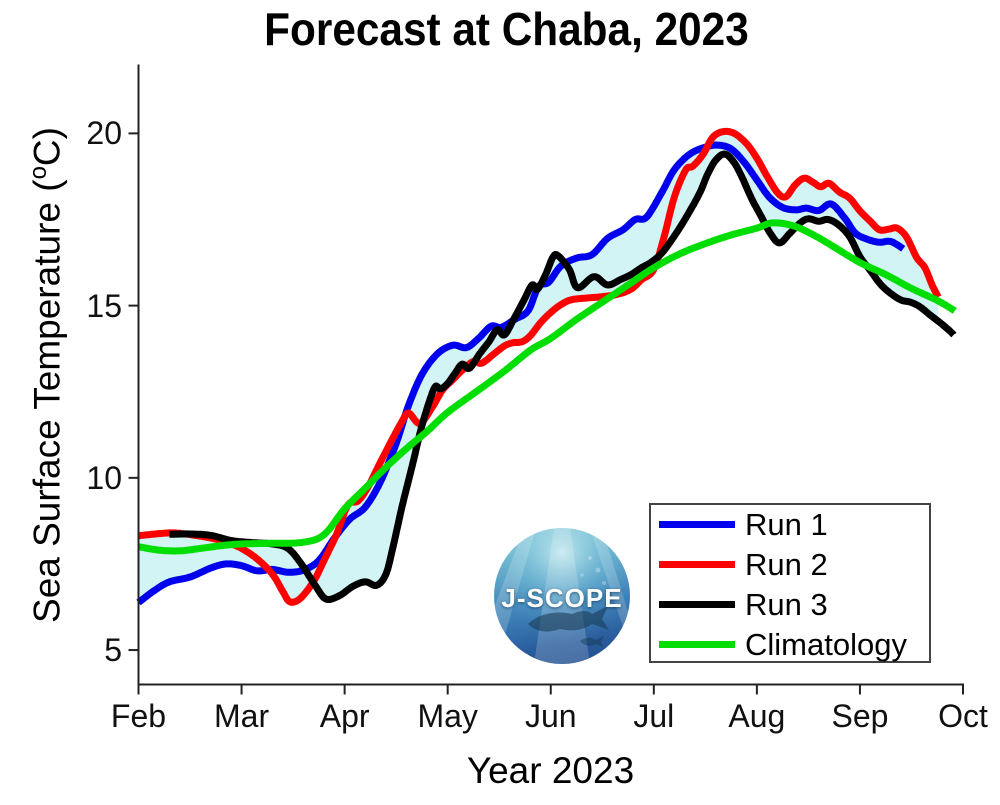  What do you see at coordinates (447, 716) in the screenshot?
I see `x-tick-label: May` at bounding box center [447, 716].